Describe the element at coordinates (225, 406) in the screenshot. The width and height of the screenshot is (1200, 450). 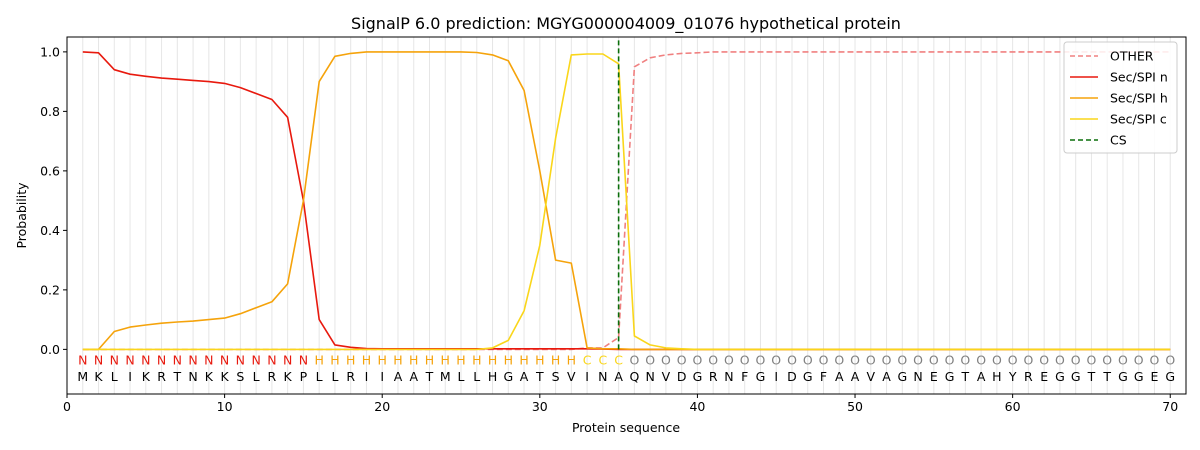
I see `x-tick-label: 10` at that location.